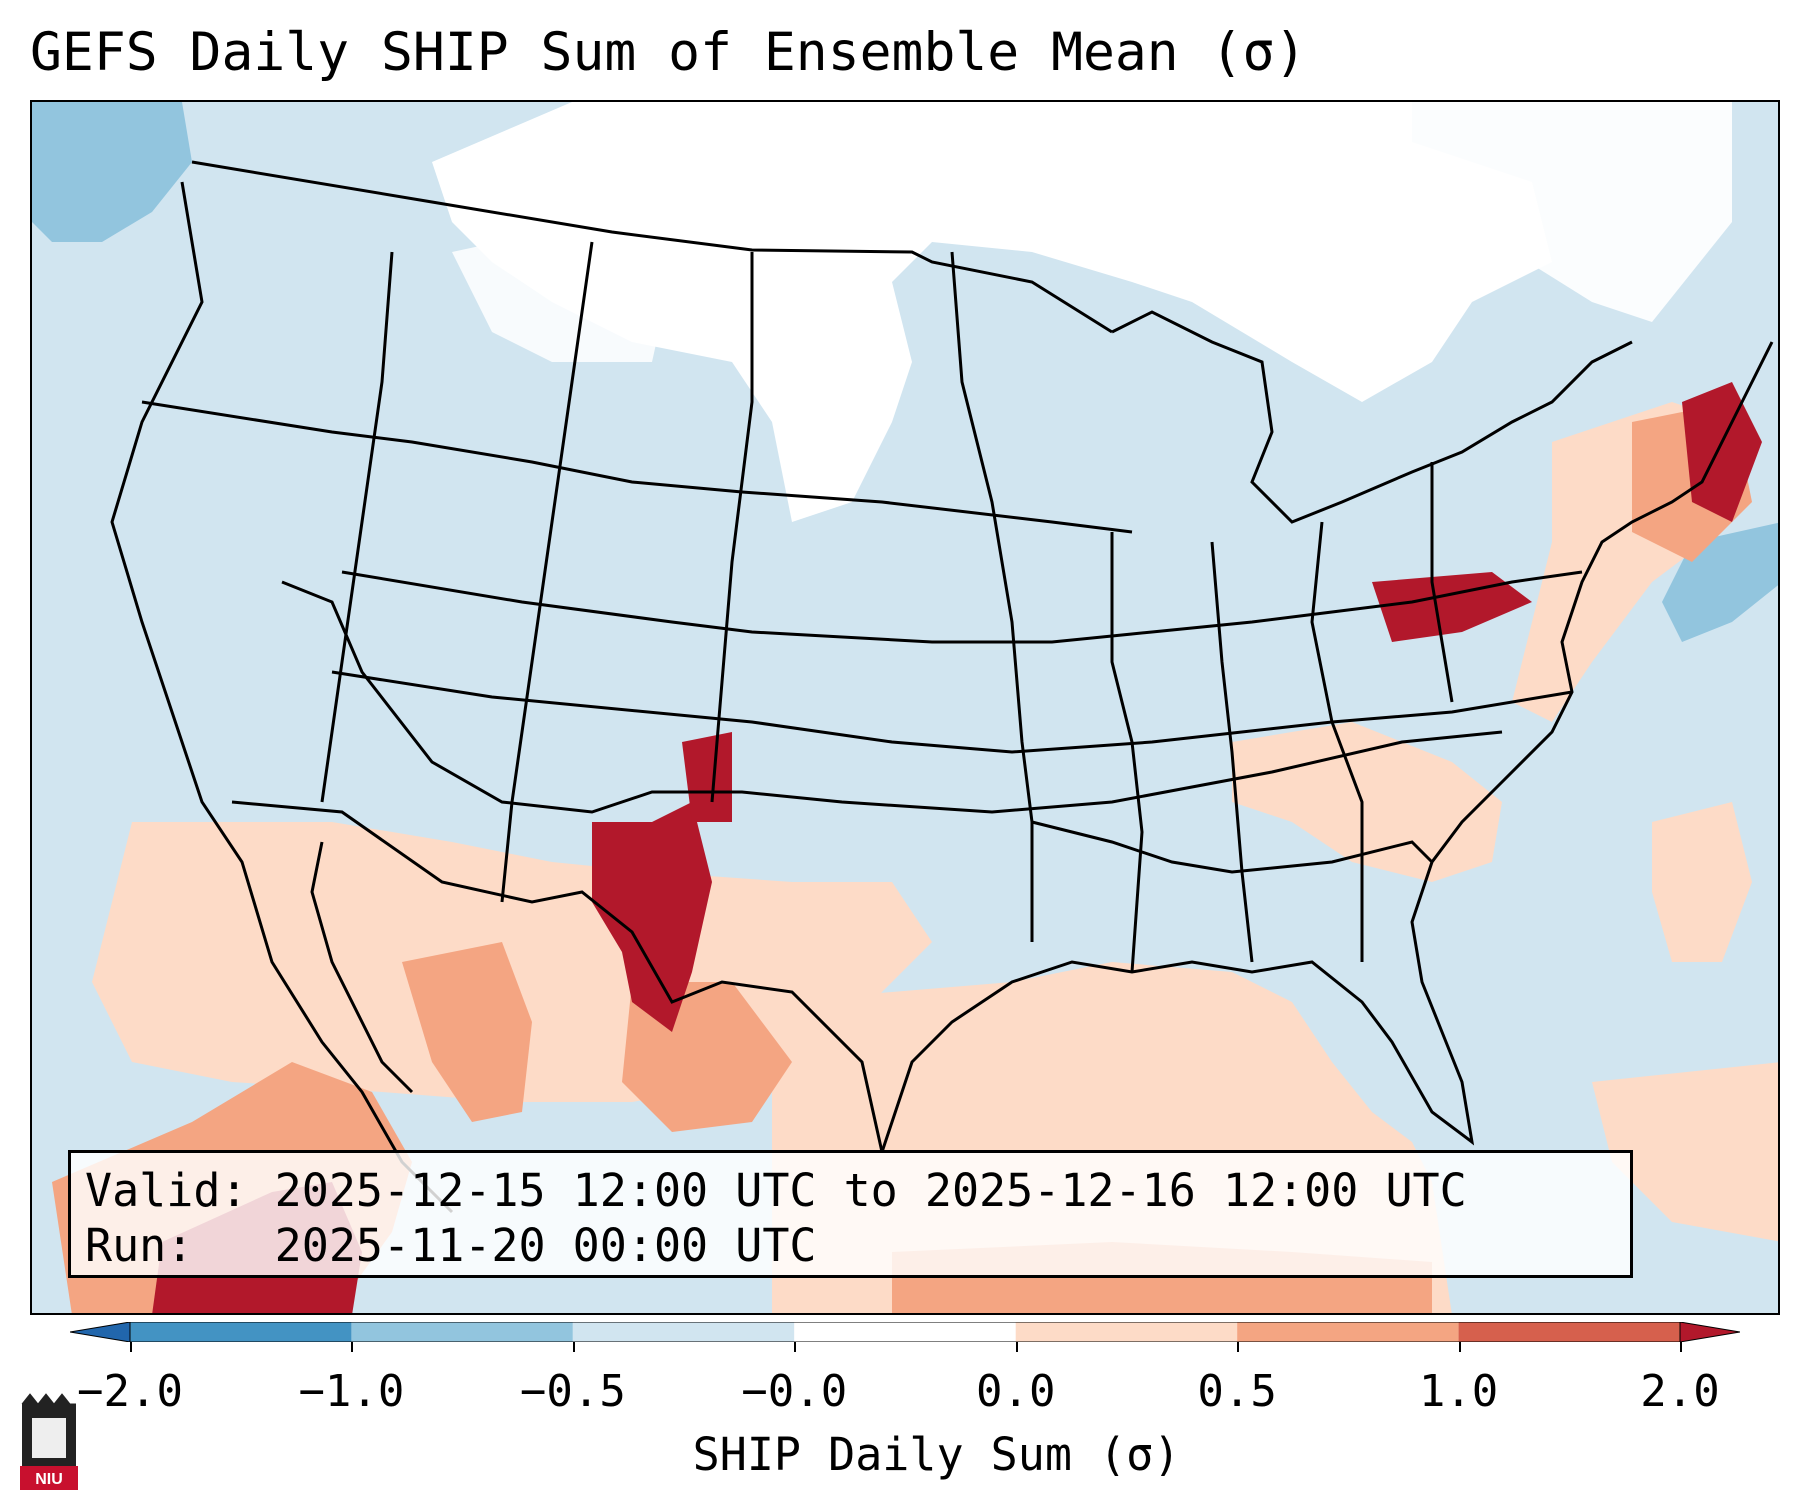  I want to click on niu-logo: NIU, so click(49, 1441).